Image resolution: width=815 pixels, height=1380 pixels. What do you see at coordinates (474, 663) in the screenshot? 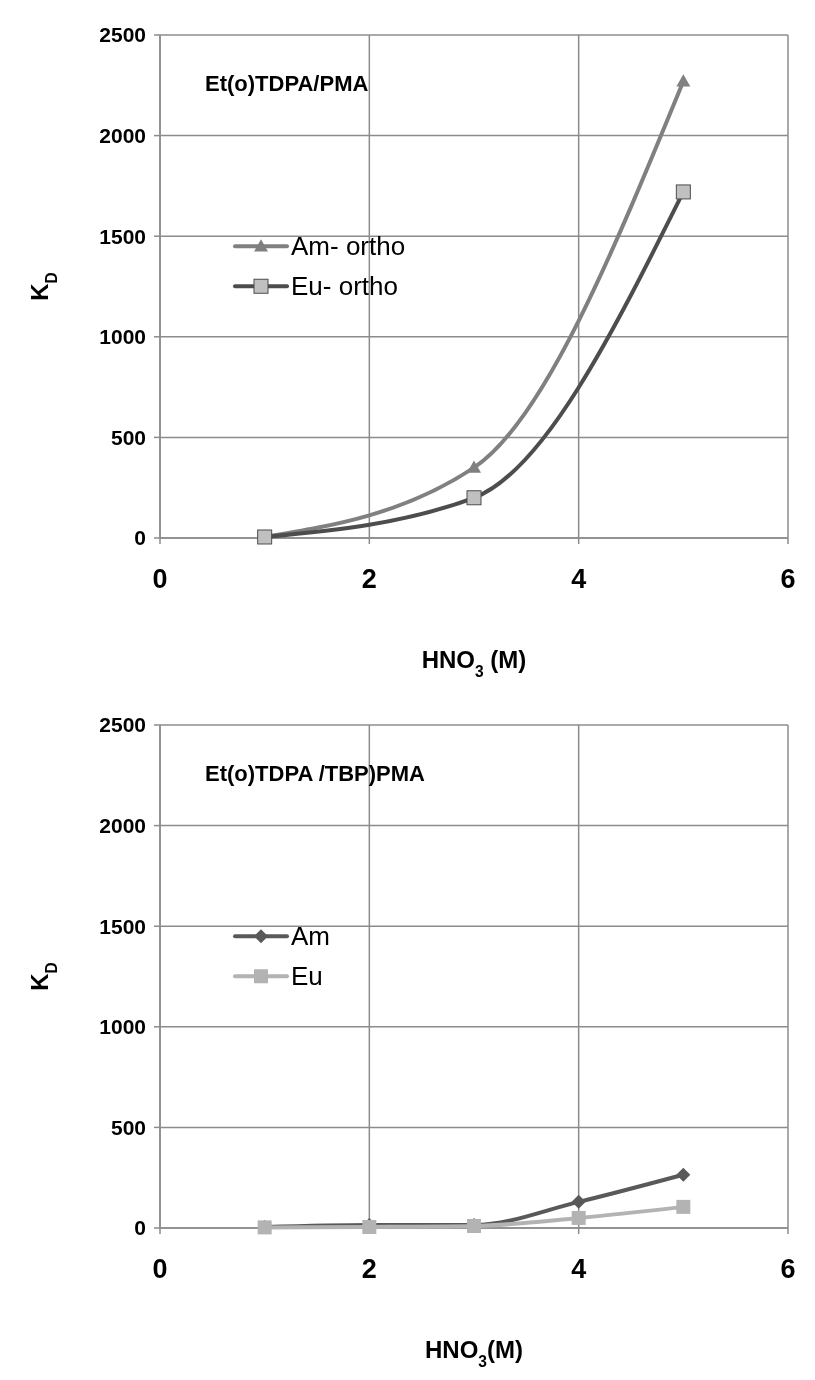
I see `x-axis-title: HNO$_{3}$ (M)` at bounding box center [474, 663].